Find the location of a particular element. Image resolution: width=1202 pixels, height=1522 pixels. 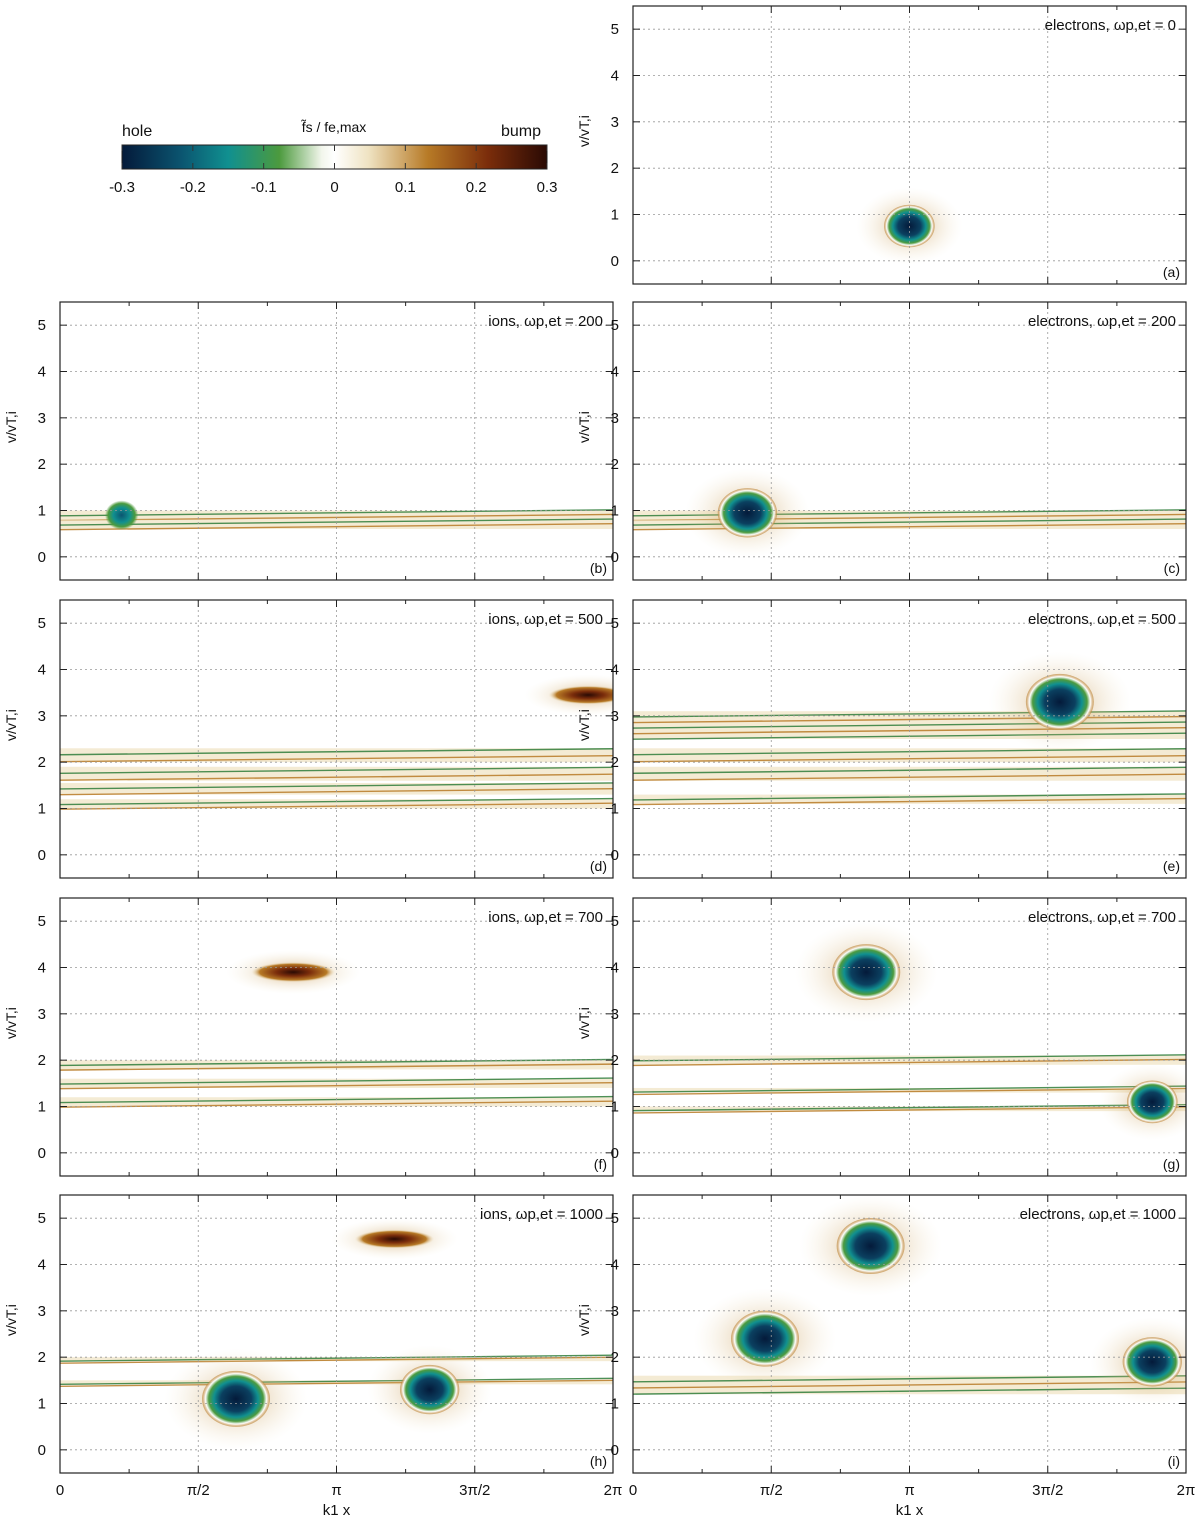

colorbar-tick-label: -0.1 is located at coordinates (264, 187).